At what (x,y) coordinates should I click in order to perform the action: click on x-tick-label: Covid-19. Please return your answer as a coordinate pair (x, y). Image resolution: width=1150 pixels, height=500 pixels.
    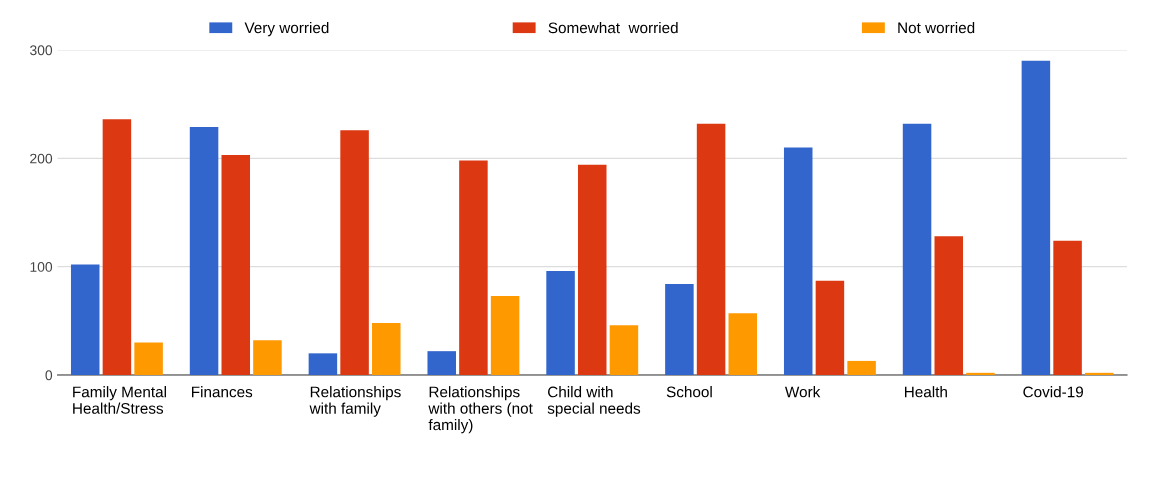
    Looking at the image, I should click on (1053, 392).